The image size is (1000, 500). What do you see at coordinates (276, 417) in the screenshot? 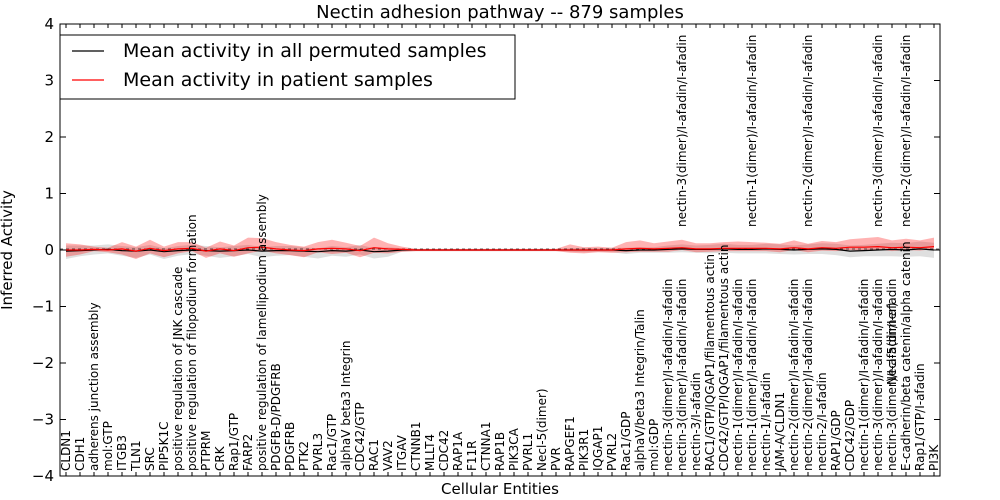
I see `x-tick-label: PDGFB-D/PDGFRB` at bounding box center [276, 417].